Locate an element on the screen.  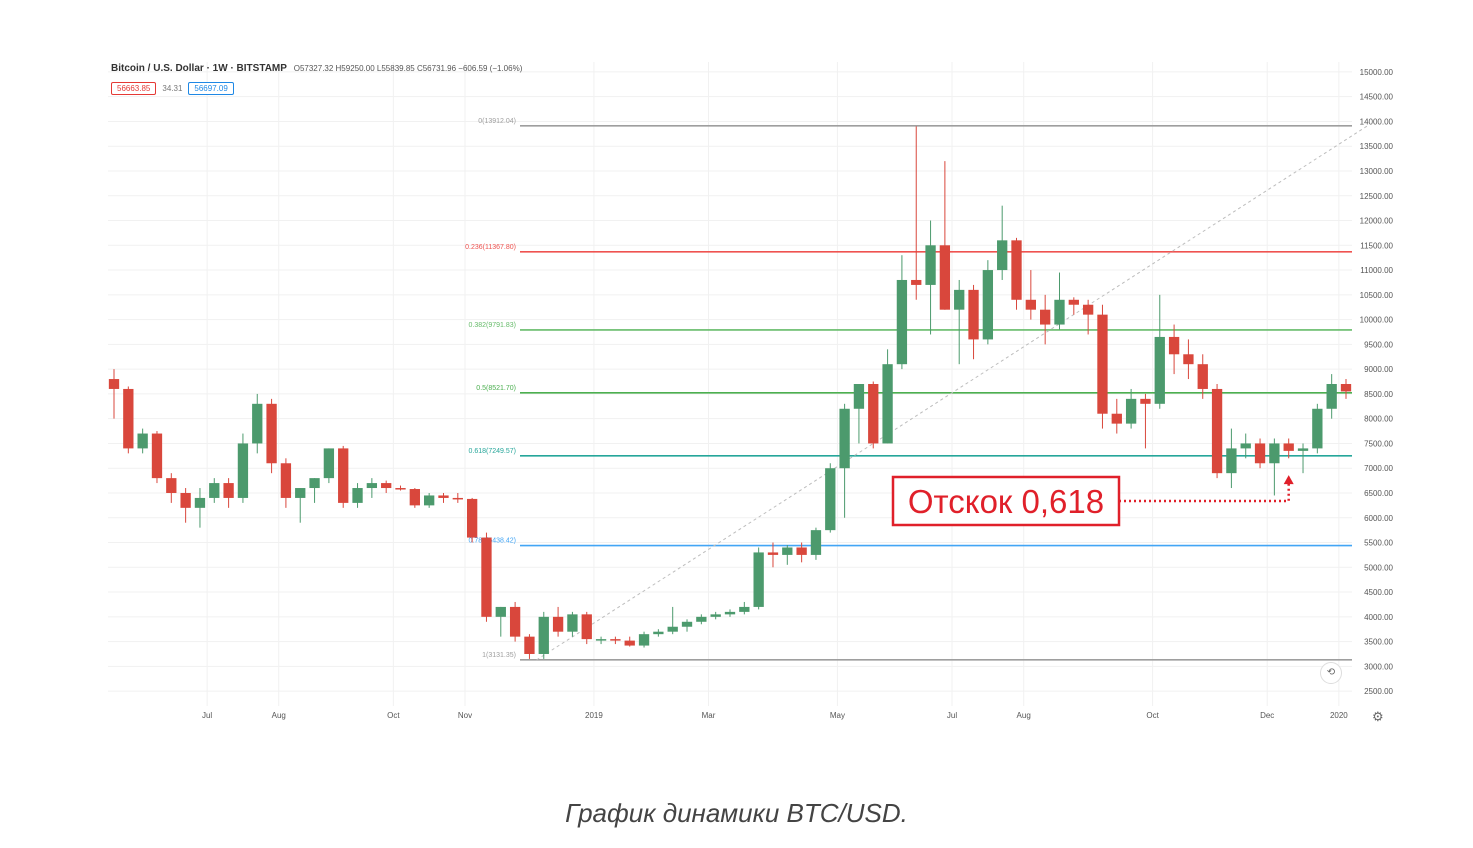
fib-level-label: 0(13912.04) is located at coordinates (497, 121).